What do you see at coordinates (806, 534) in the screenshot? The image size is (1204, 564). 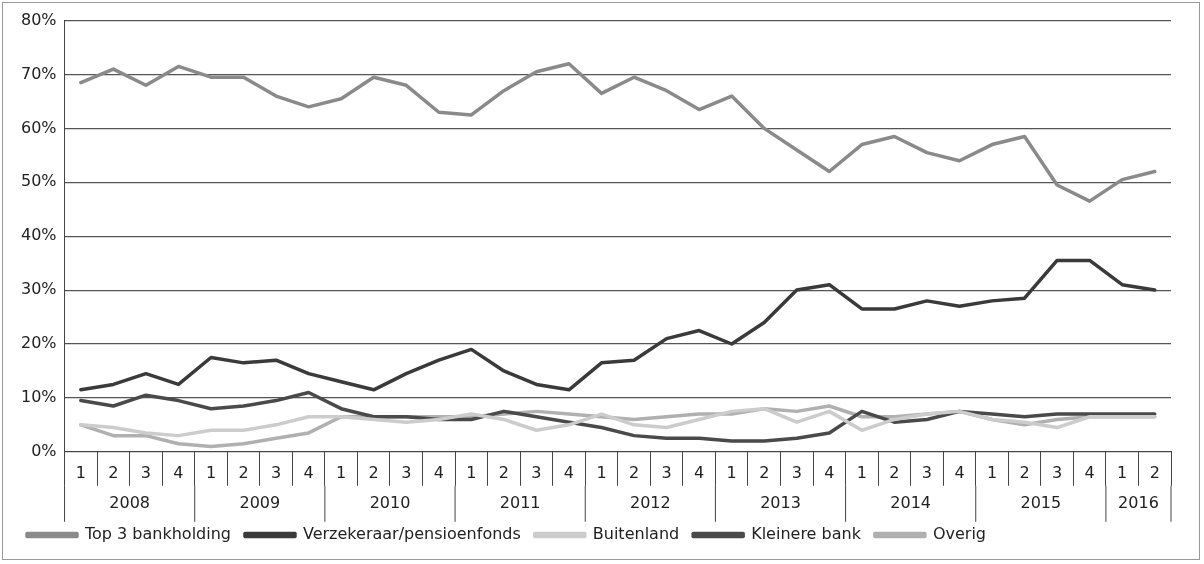 I see `legend-label: Kleinere bank` at bounding box center [806, 534].